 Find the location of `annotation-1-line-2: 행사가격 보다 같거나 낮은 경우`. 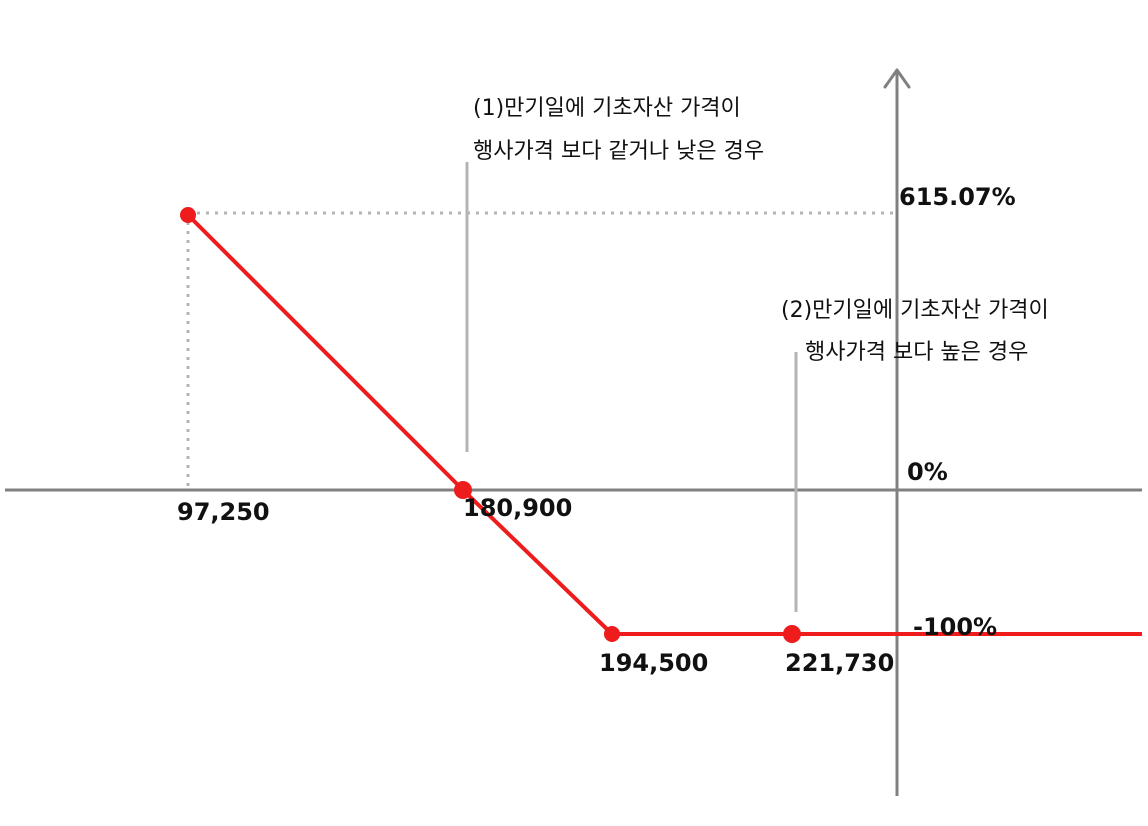

annotation-1-line-2: 행사가격 보다 같거나 낮은 경우 is located at coordinates (618, 151).